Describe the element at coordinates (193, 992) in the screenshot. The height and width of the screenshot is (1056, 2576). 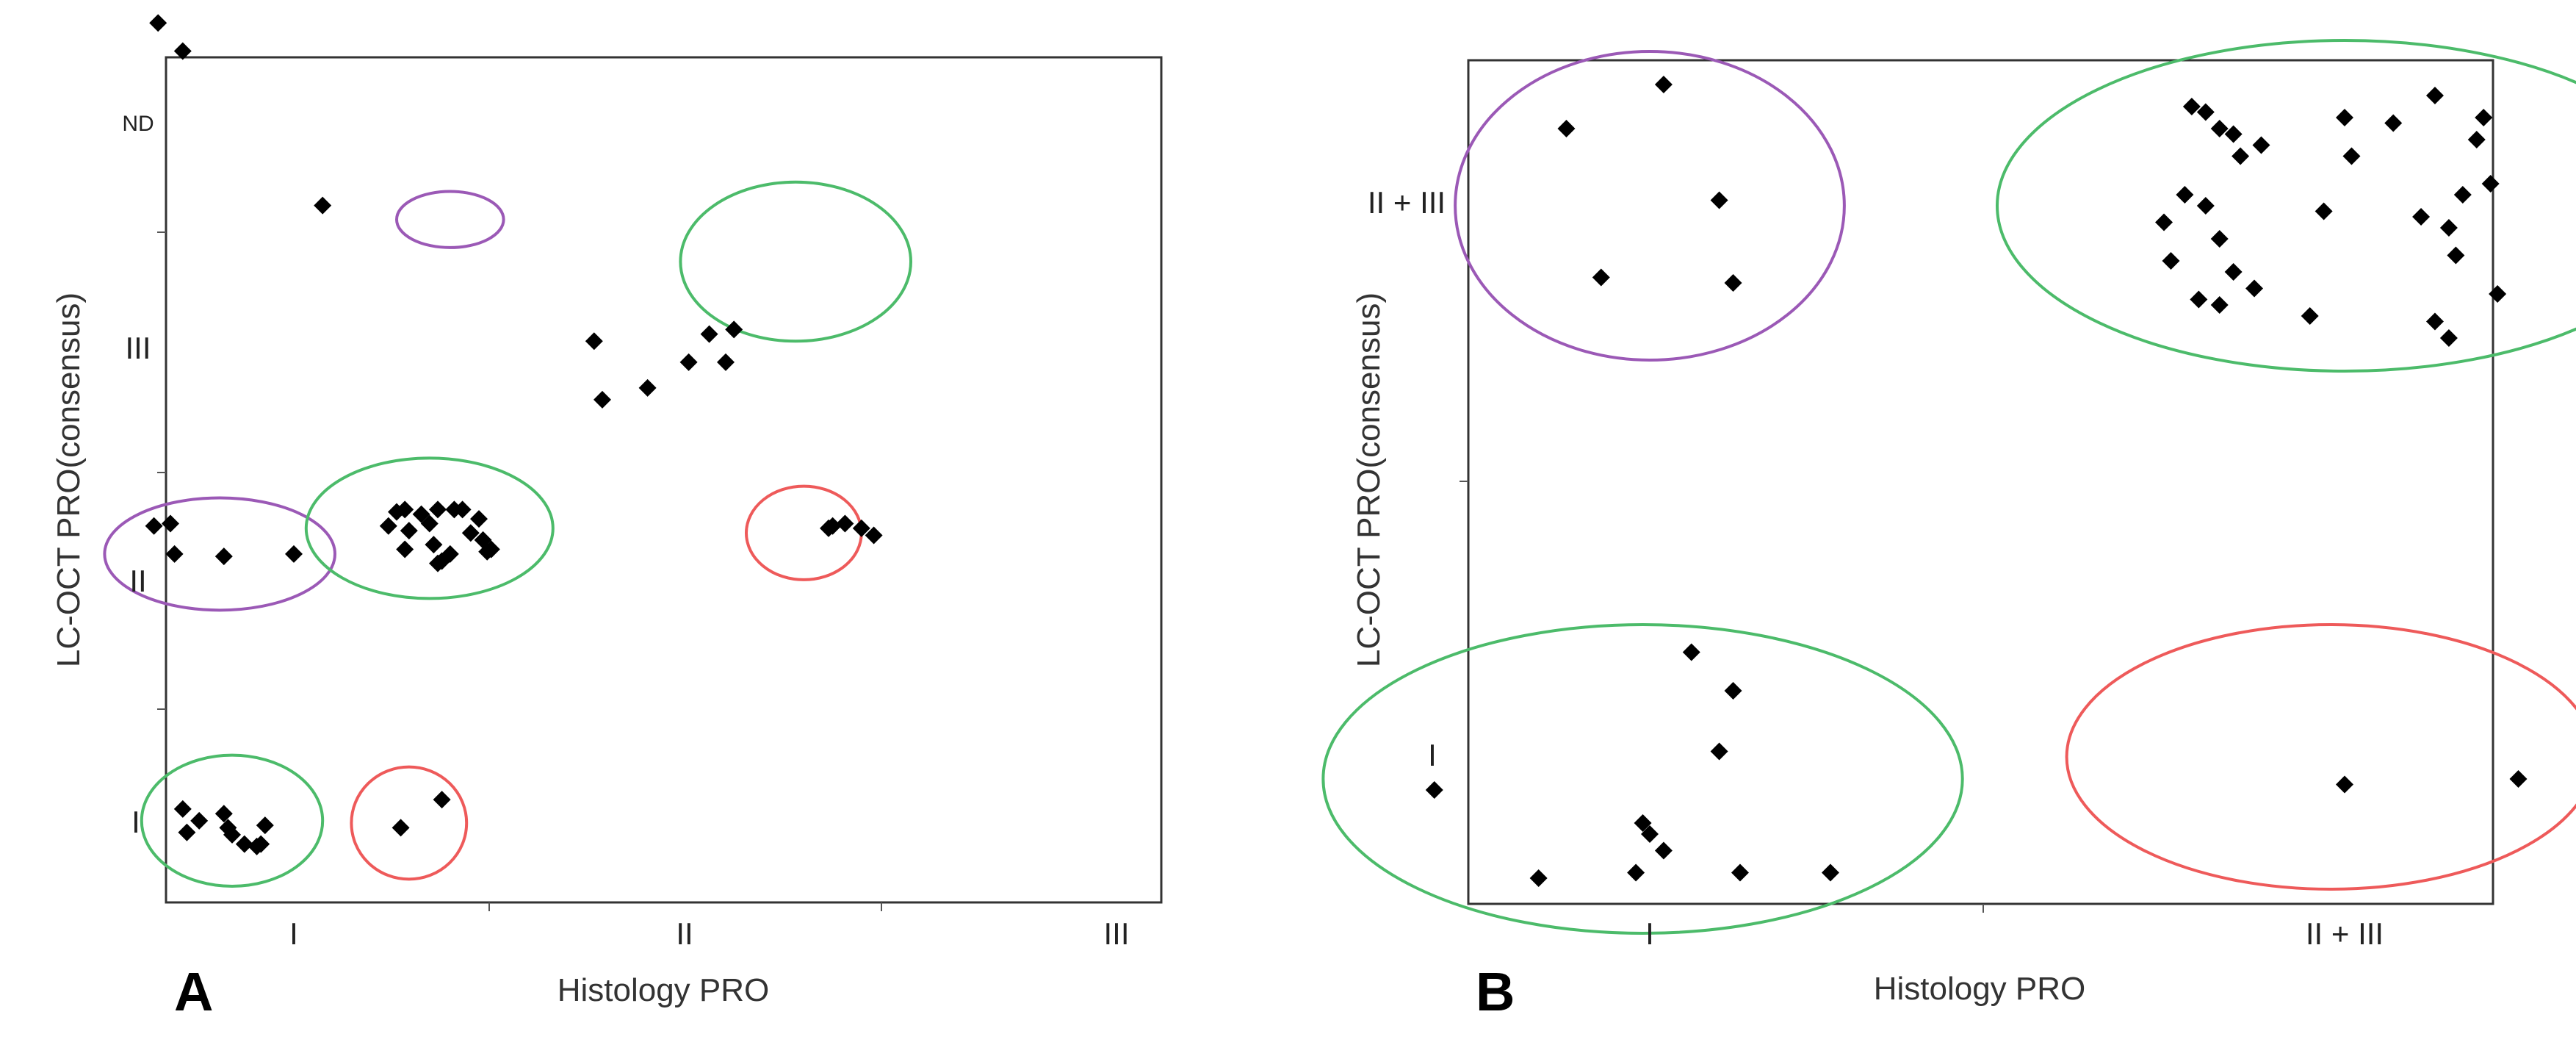
I see `panel-a-letter: A` at that location.